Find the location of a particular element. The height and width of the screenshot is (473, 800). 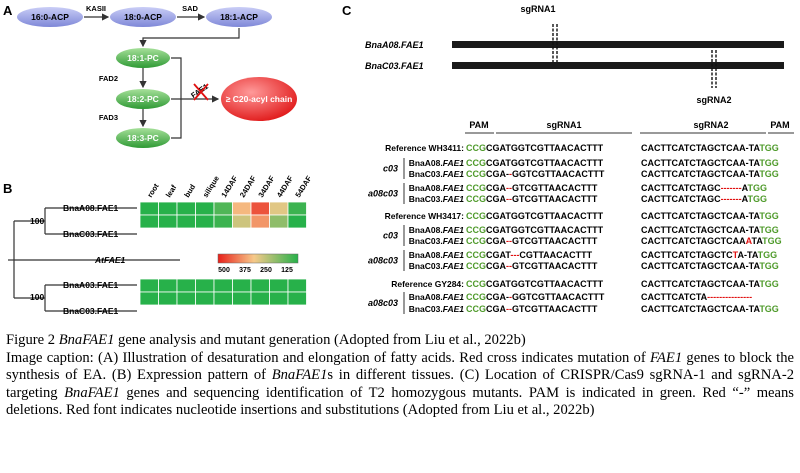

pc-18-2: 18:2-PC is located at coordinates (143, 99).